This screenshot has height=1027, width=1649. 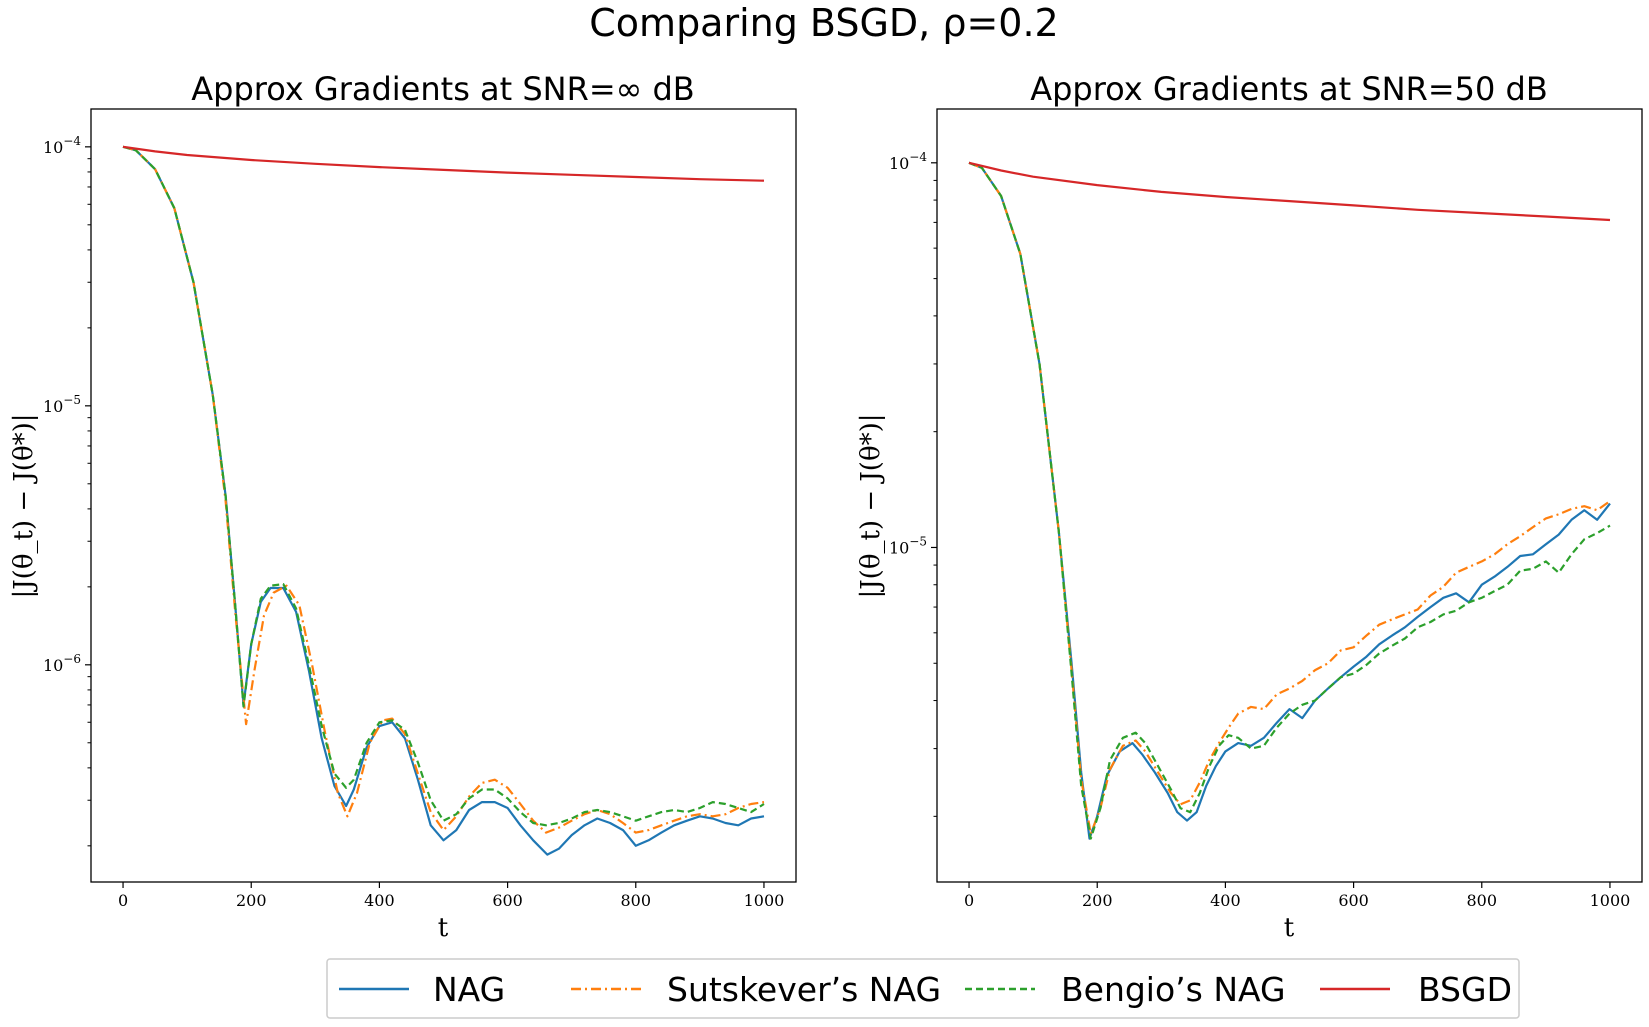 What do you see at coordinates (443, 163) in the screenshot?
I see `left-series-bsgd` at bounding box center [443, 163].